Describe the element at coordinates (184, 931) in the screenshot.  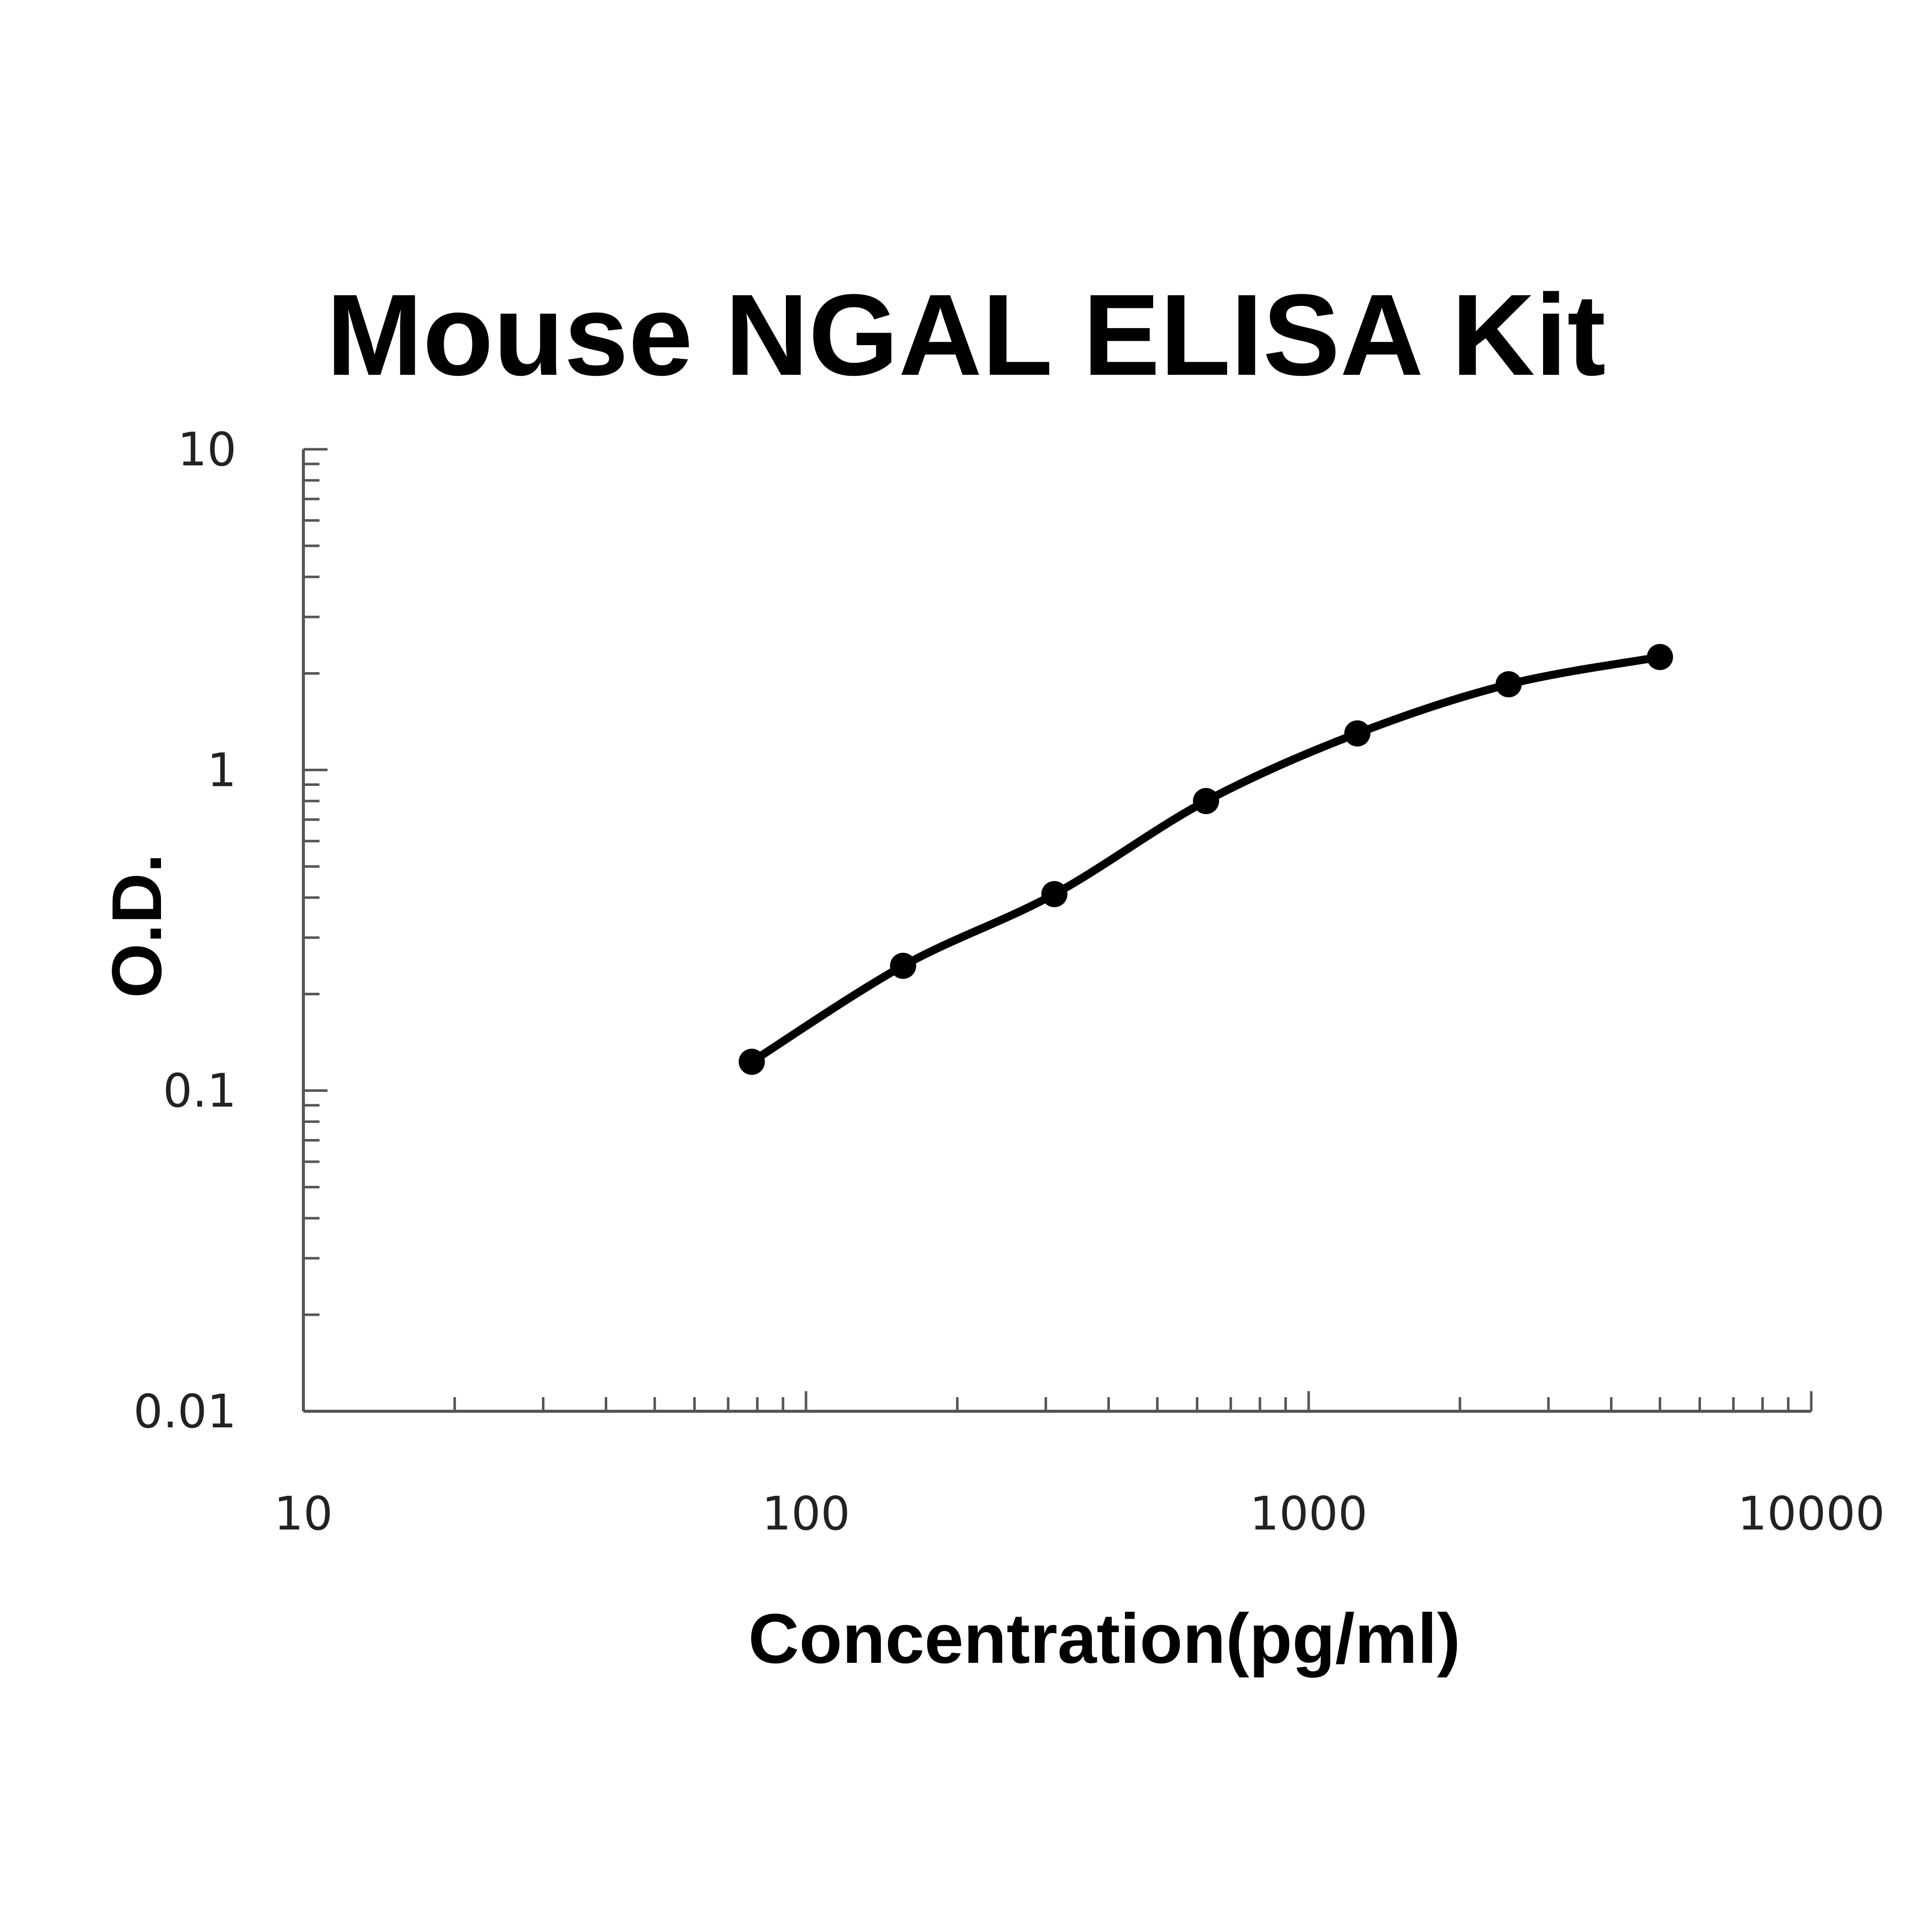
I see `y-axis-tick-labels: 0.01 0.1 1 10` at that location.